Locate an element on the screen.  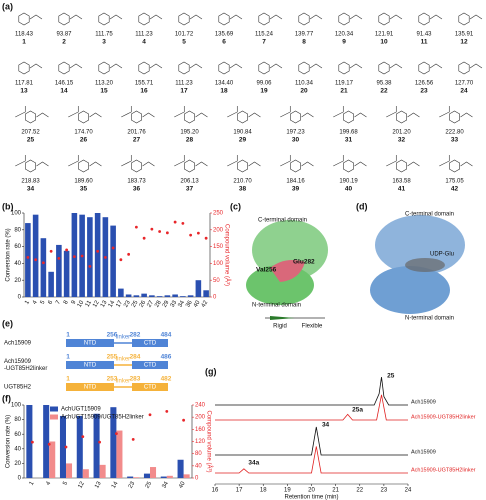
compound-id: 22 is located at coordinates (384, 91).